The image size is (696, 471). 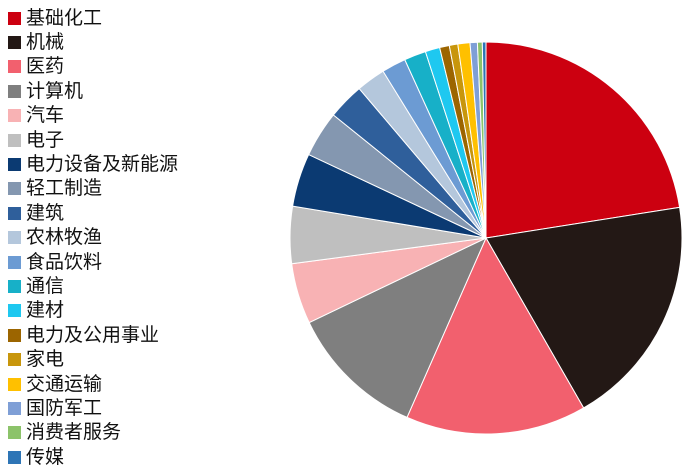 I want to click on legend-item: 建筑, so click(x=93, y=213).